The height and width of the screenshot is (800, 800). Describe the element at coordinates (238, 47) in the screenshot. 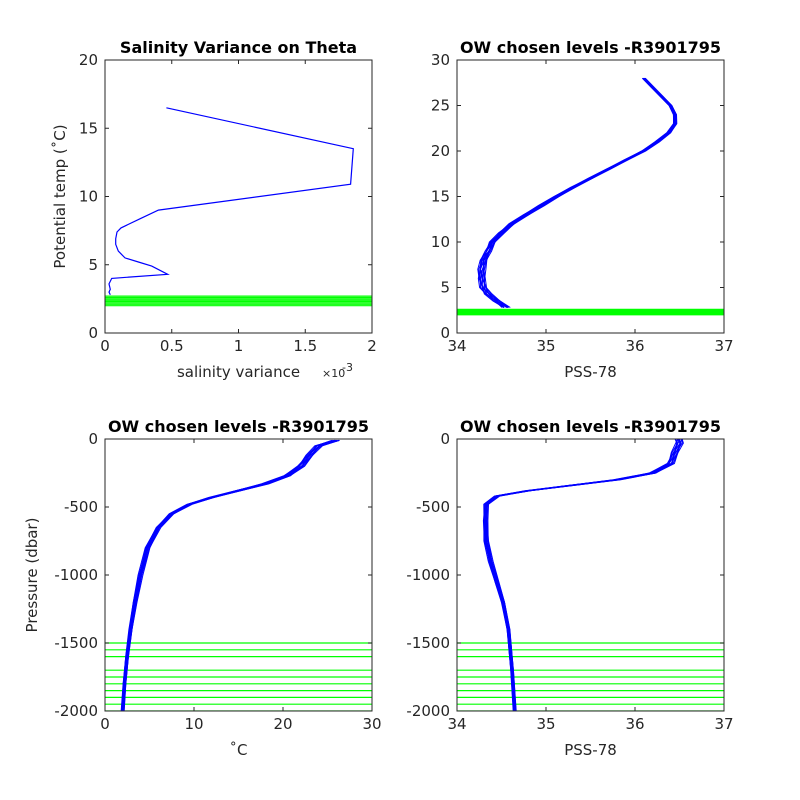

I see `chart-title: Salinity Variance on Theta` at that location.